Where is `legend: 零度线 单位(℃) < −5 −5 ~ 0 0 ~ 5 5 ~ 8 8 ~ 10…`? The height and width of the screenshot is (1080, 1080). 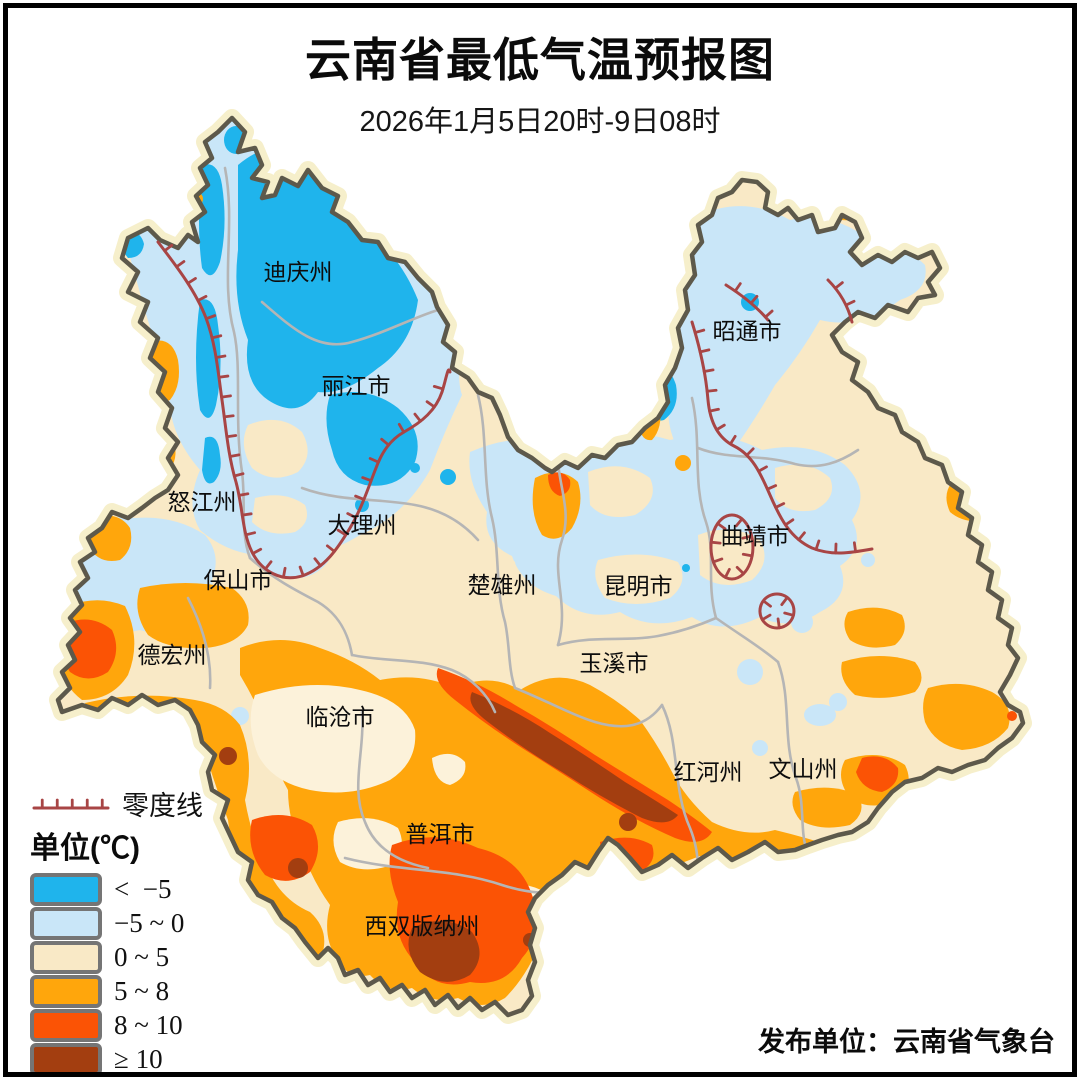
legend: 零度线 单位(℃) < −5 −5 ~ 0 0 ~ 5 5 ~ 8 8 ~ 10… is located at coordinates (116, 934).